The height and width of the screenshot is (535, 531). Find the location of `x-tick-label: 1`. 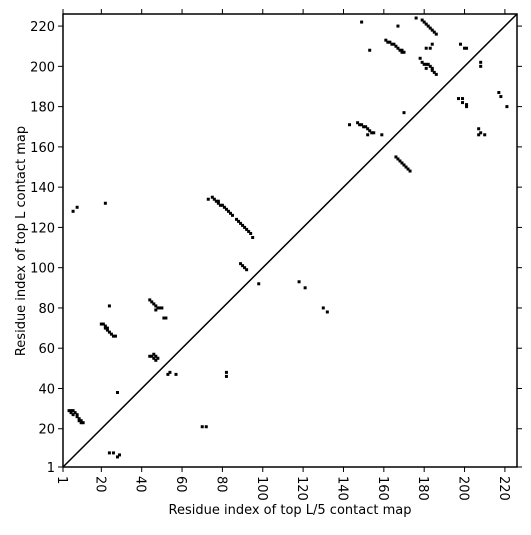

x-tick-label: 1 is located at coordinates (61, 480).